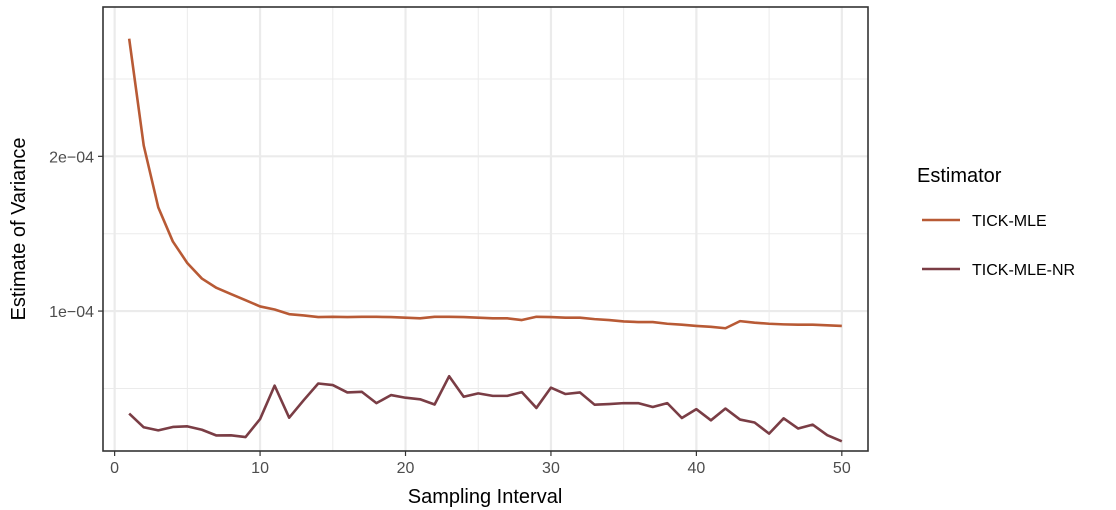 This screenshot has height=510, width=1116. I want to click on legend: Estimator TICK-MLE TICK-MLE-NR, so click(996, 222).